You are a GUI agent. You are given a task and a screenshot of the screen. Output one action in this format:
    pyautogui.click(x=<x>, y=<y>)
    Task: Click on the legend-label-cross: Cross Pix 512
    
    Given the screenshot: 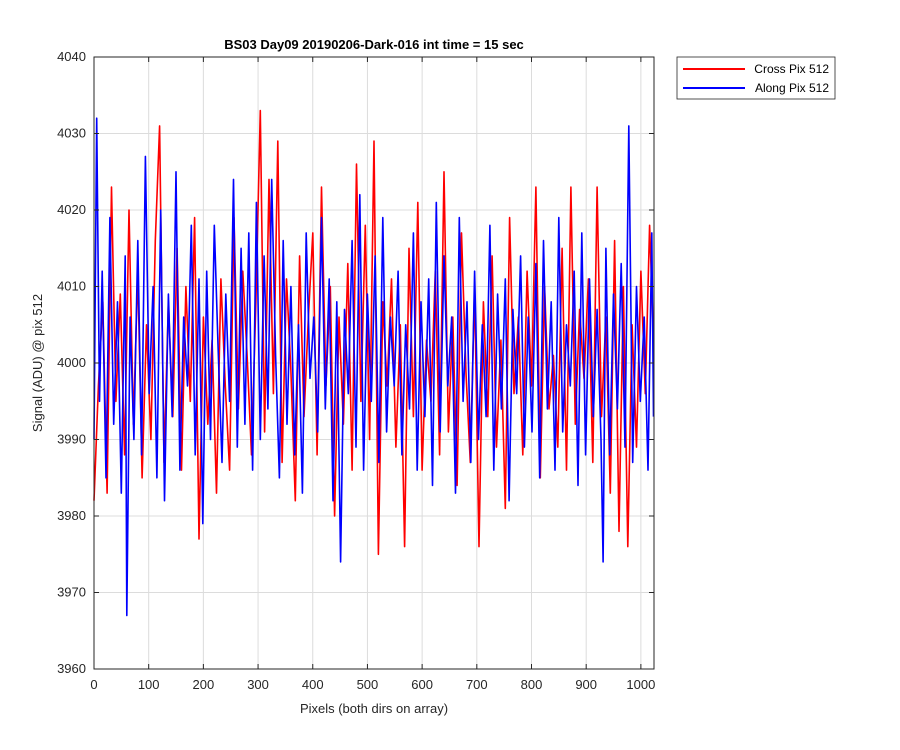 What is the action you would take?
    pyautogui.click(x=791, y=69)
    